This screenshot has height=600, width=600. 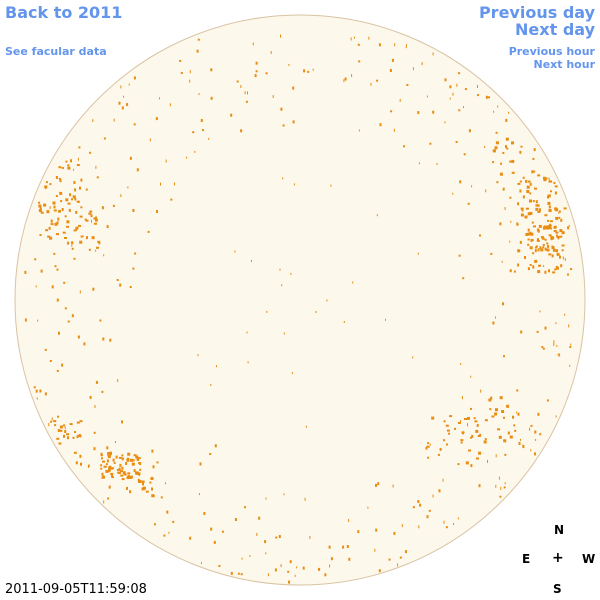 I want to click on compass-east: E, so click(x=526, y=559).